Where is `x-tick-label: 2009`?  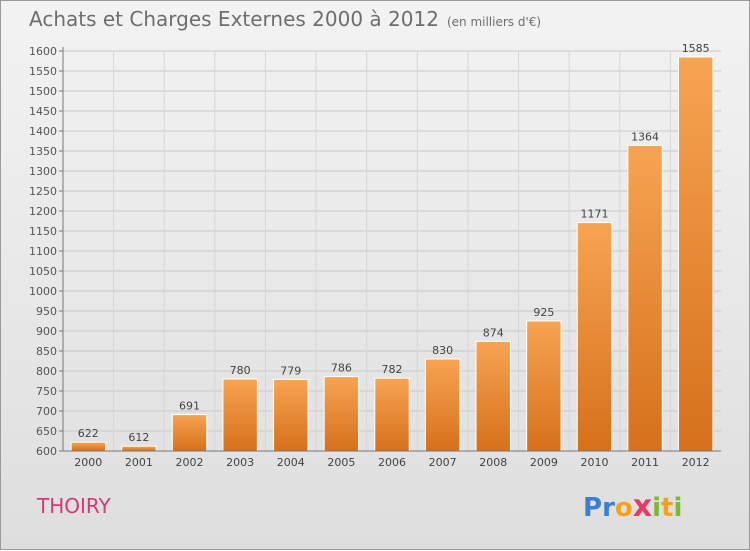
x-tick-label: 2009 is located at coordinates (544, 462).